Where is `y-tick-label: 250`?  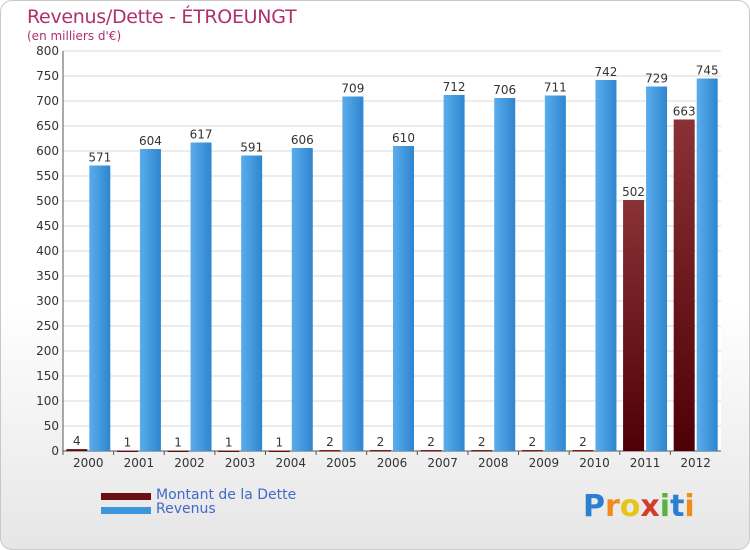 y-tick-label: 250 is located at coordinates (47, 326).